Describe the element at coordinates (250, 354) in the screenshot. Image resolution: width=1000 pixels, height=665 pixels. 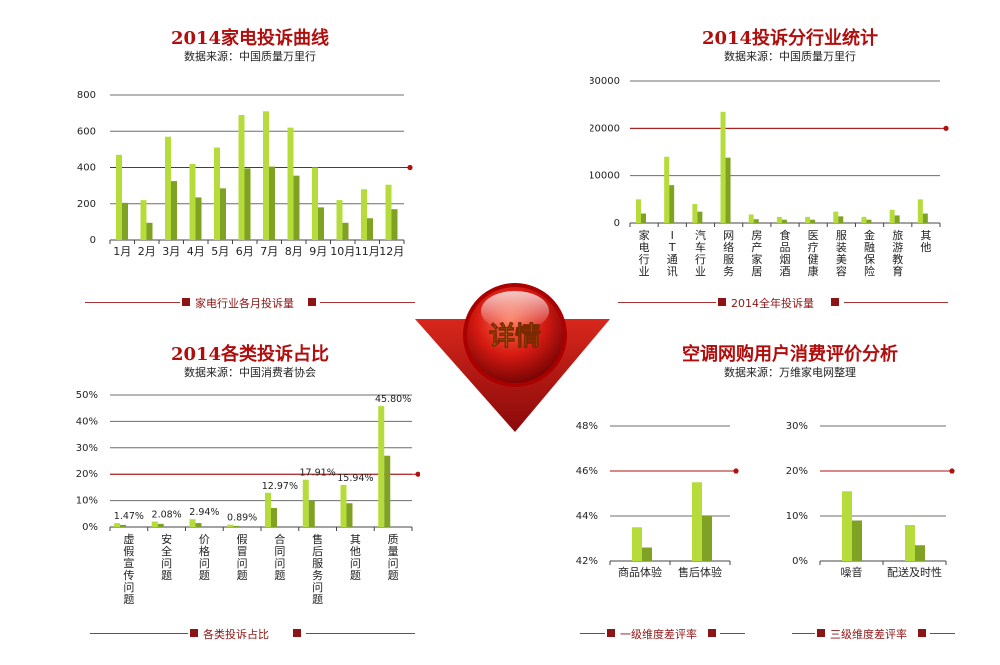
I see `category-title: 2014各类投诉占比` at that location.